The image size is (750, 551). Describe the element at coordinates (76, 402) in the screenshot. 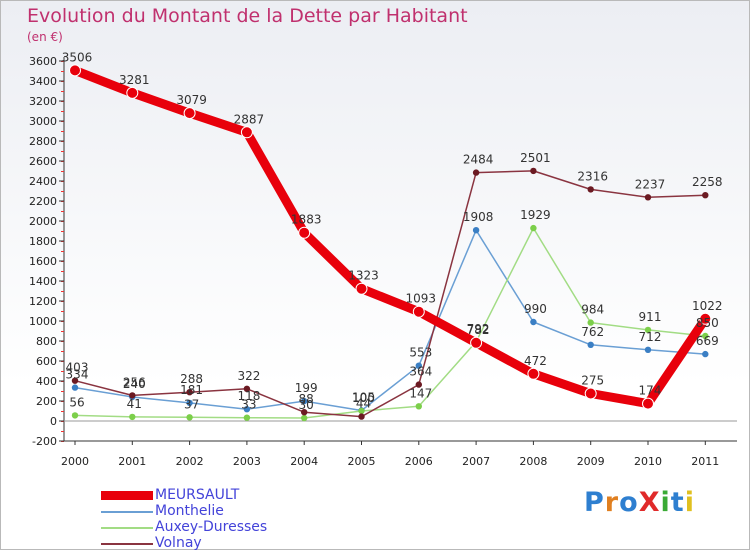

I see `data-label-auxey-duresses: 56` at that location.